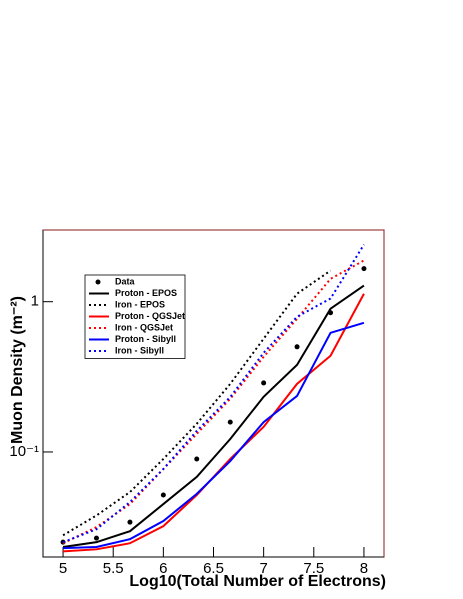  What do you see at coordinates (146, 293) in the screenshot?
I see `legend-label: Proton - EPOS` at bounding box center [146, 293].